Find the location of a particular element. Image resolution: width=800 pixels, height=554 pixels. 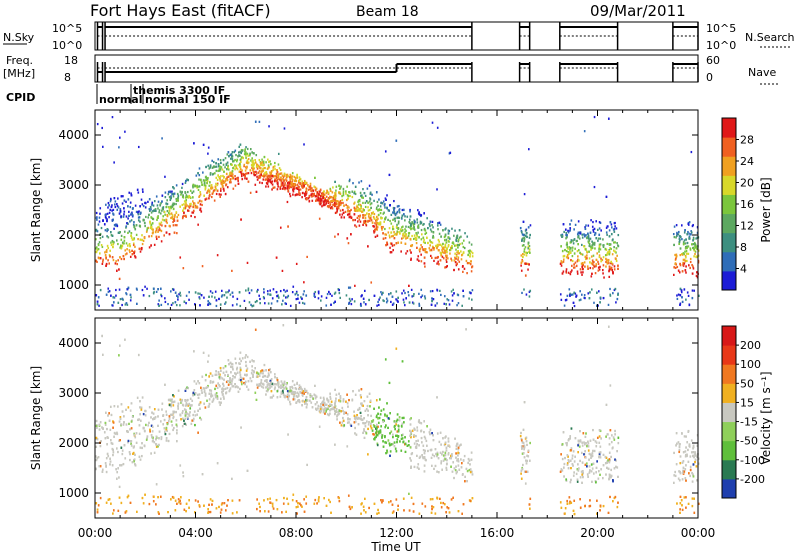

freq-label: Freq. is located at coordinates (19, 60).